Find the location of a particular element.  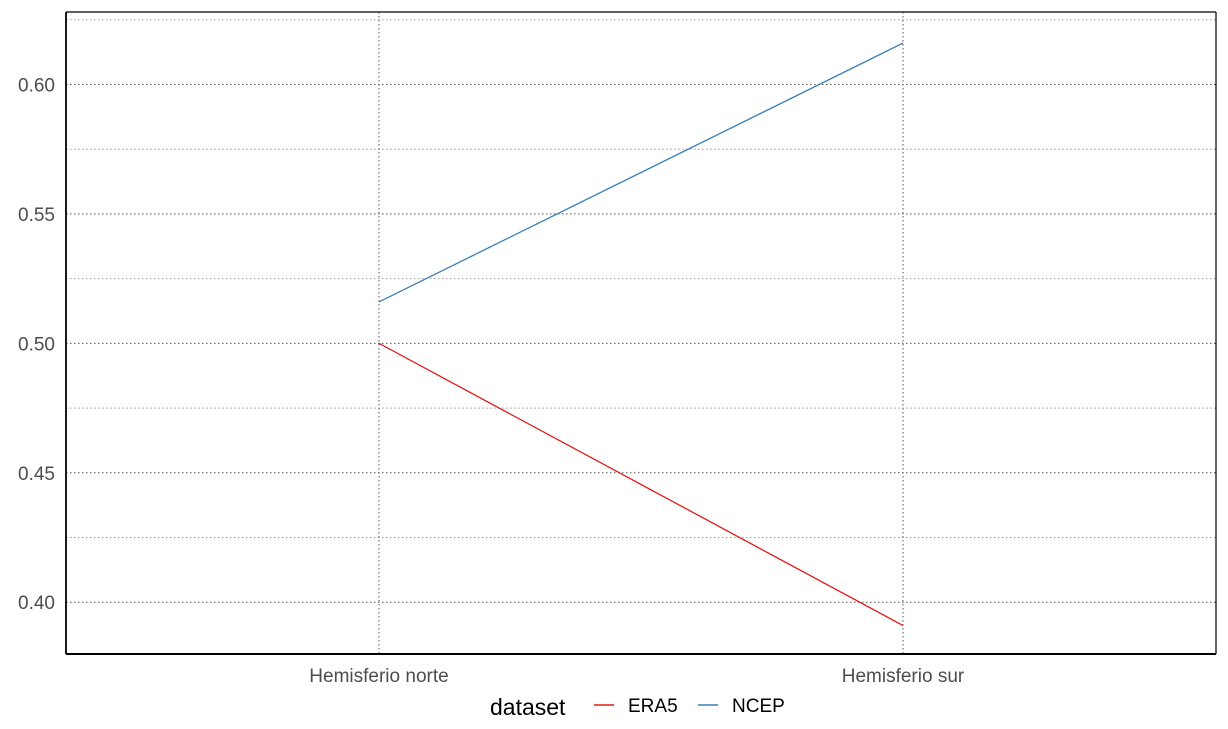

y-tick-label: 0.40 is located at coordinates (36, 603).